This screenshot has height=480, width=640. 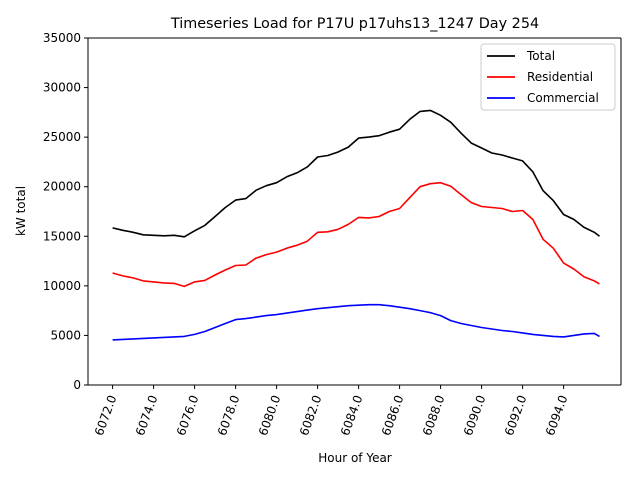 What do you see at coordinates (62, 137) in the screenshot?
I see `y-tick-label: 25000` at bounding box center [62, 137].